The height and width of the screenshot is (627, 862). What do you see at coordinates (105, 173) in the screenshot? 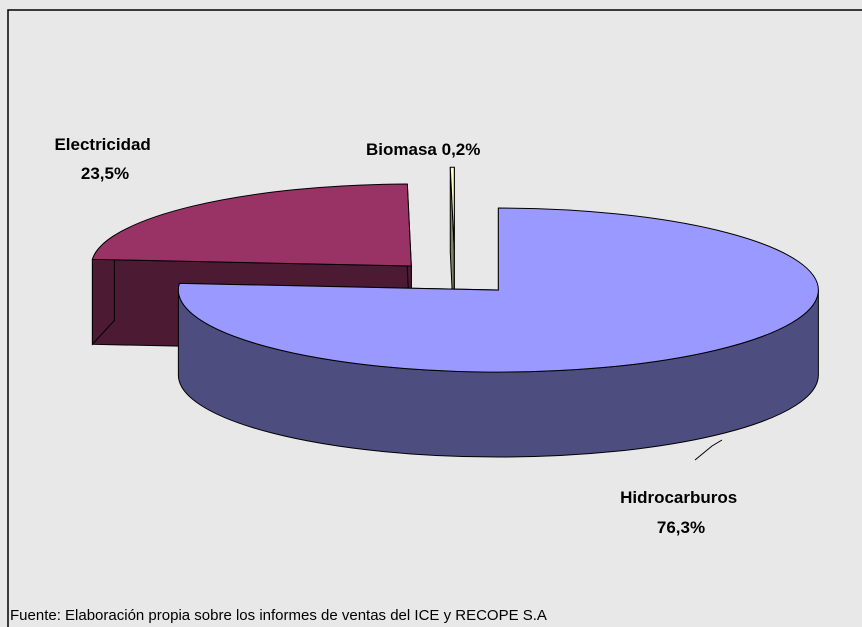
I see `value-label: 23,5%` at bounding box center [105, 173].